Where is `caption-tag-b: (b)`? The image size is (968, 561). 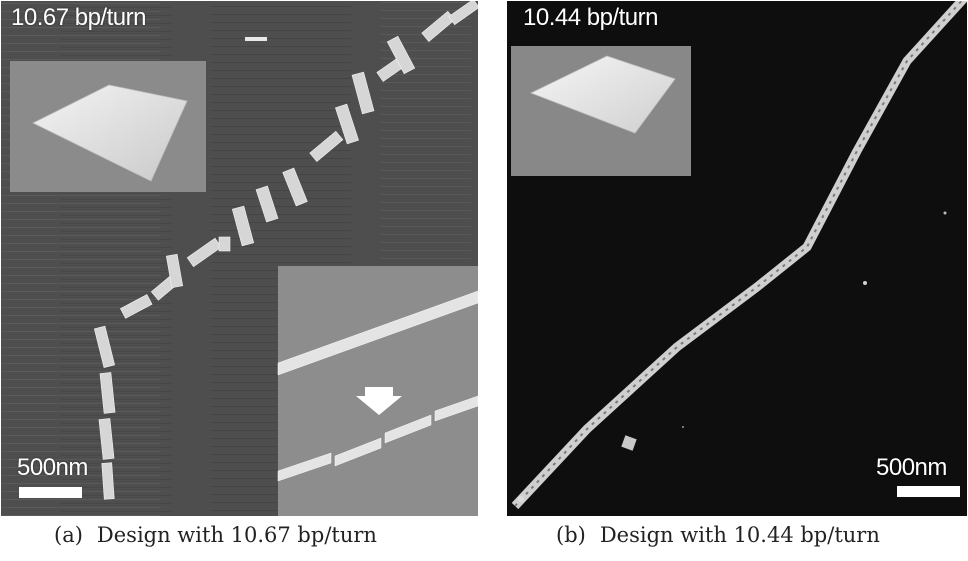
caption-tag-b: (b) is located at coordinates (571, 535).